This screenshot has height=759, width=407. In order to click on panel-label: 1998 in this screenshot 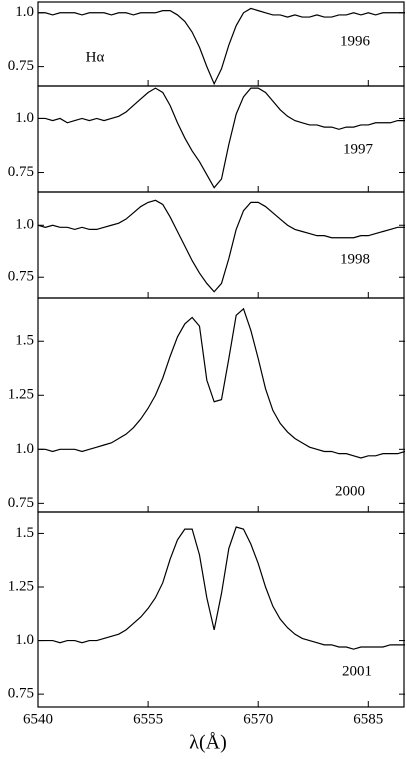, I will do `click(355, 259)`.